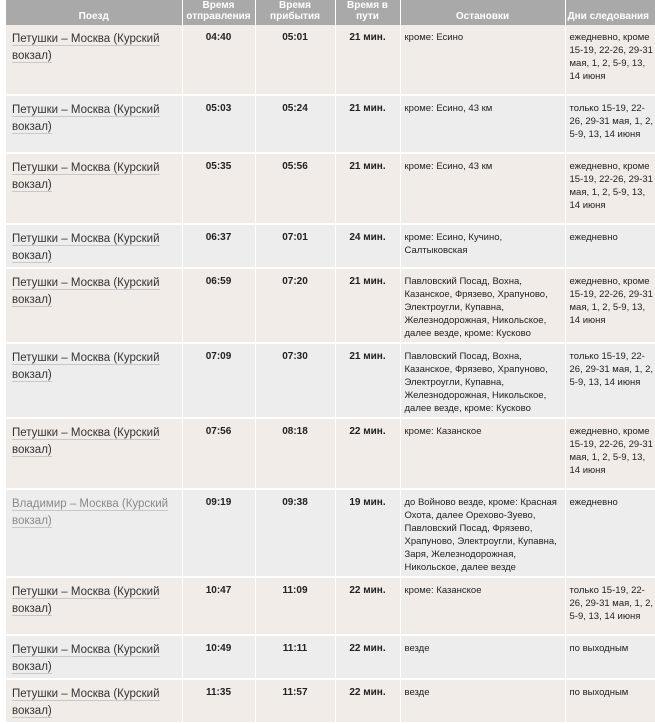  Describe the element at coordinates (483, 246) in the screenshot. I see `stops: кроме: Есино, Кучино, Салтыковская` at that location.